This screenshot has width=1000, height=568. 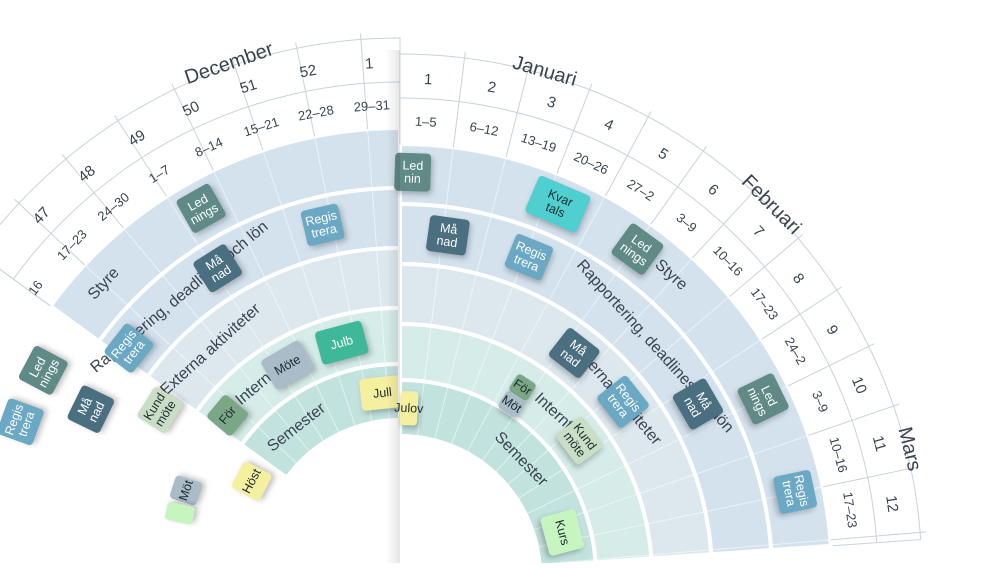 I want to click on date-range-right-1: 6–12, so click(x=483, y=129).